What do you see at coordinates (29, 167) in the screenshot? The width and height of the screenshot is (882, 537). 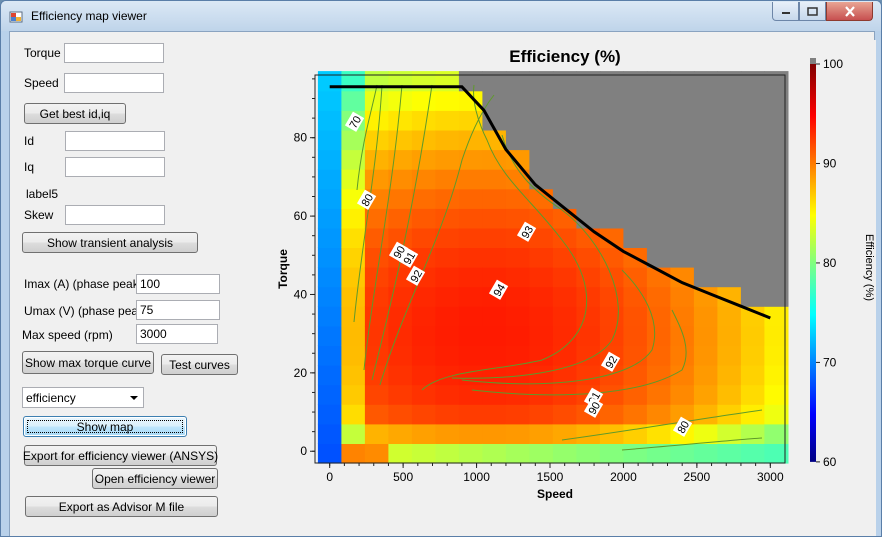 I see `iq-label: Iq` at bounding box center [29, 167].